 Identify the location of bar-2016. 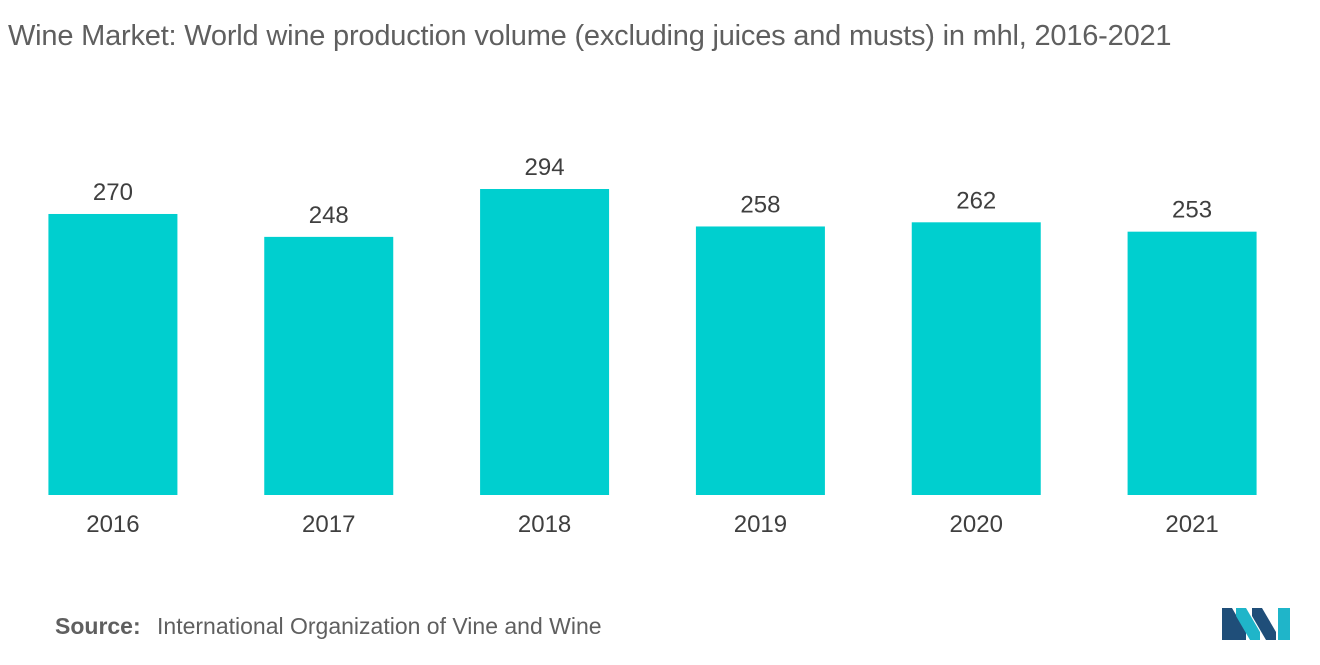
(113, 354).